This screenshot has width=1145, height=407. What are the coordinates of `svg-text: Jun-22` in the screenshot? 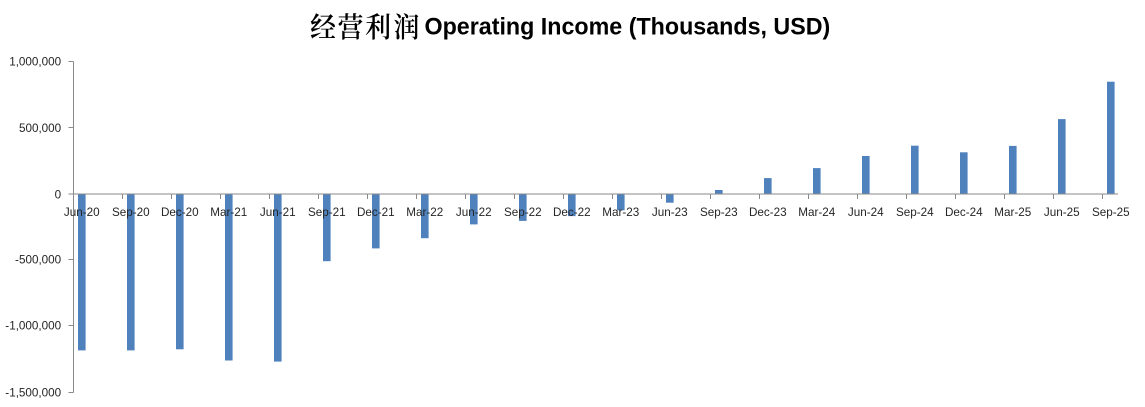 It's located at (474, 212).